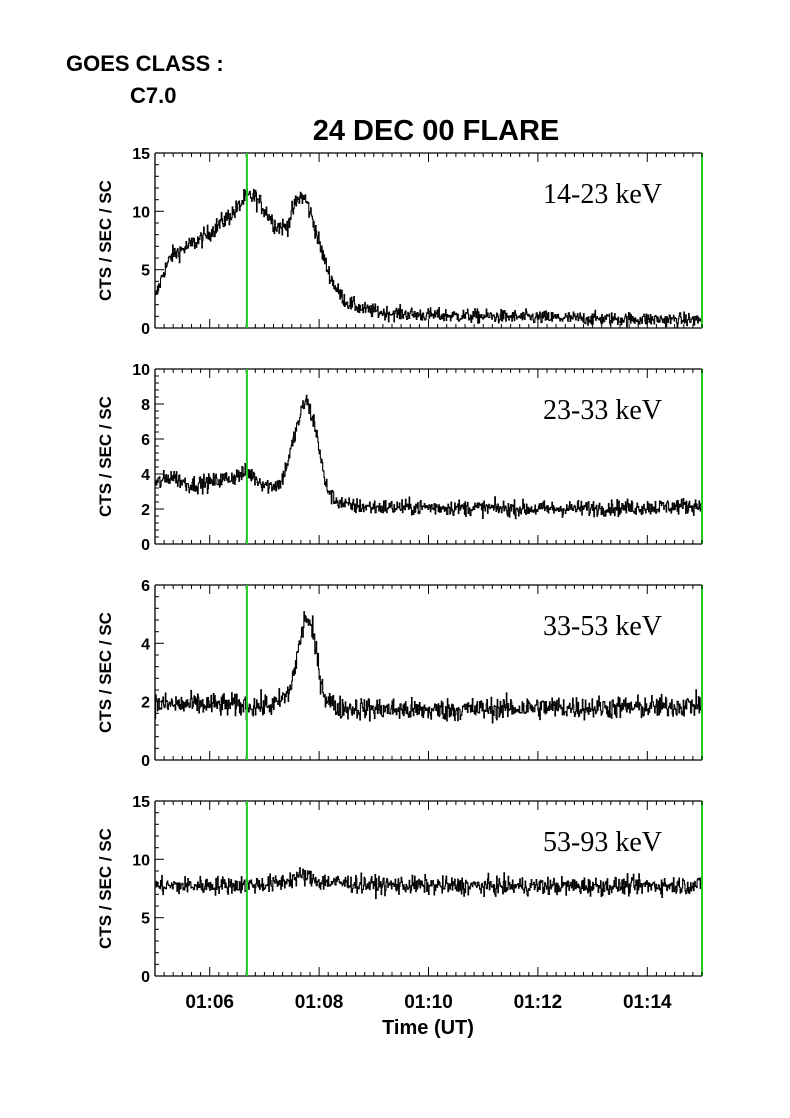 This screenshot has width=790, height=1118. Describe the element at coordinates (145, 405) in the screenshot. I see `y-tick-label: 8` at that location.